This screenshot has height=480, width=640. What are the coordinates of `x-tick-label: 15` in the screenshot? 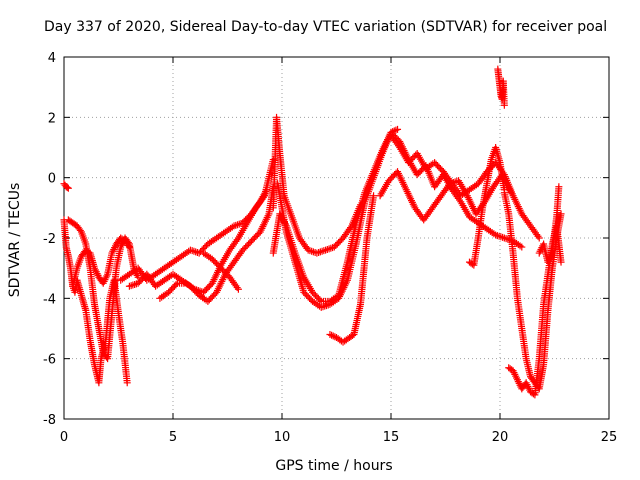 It's located at (391, 437).